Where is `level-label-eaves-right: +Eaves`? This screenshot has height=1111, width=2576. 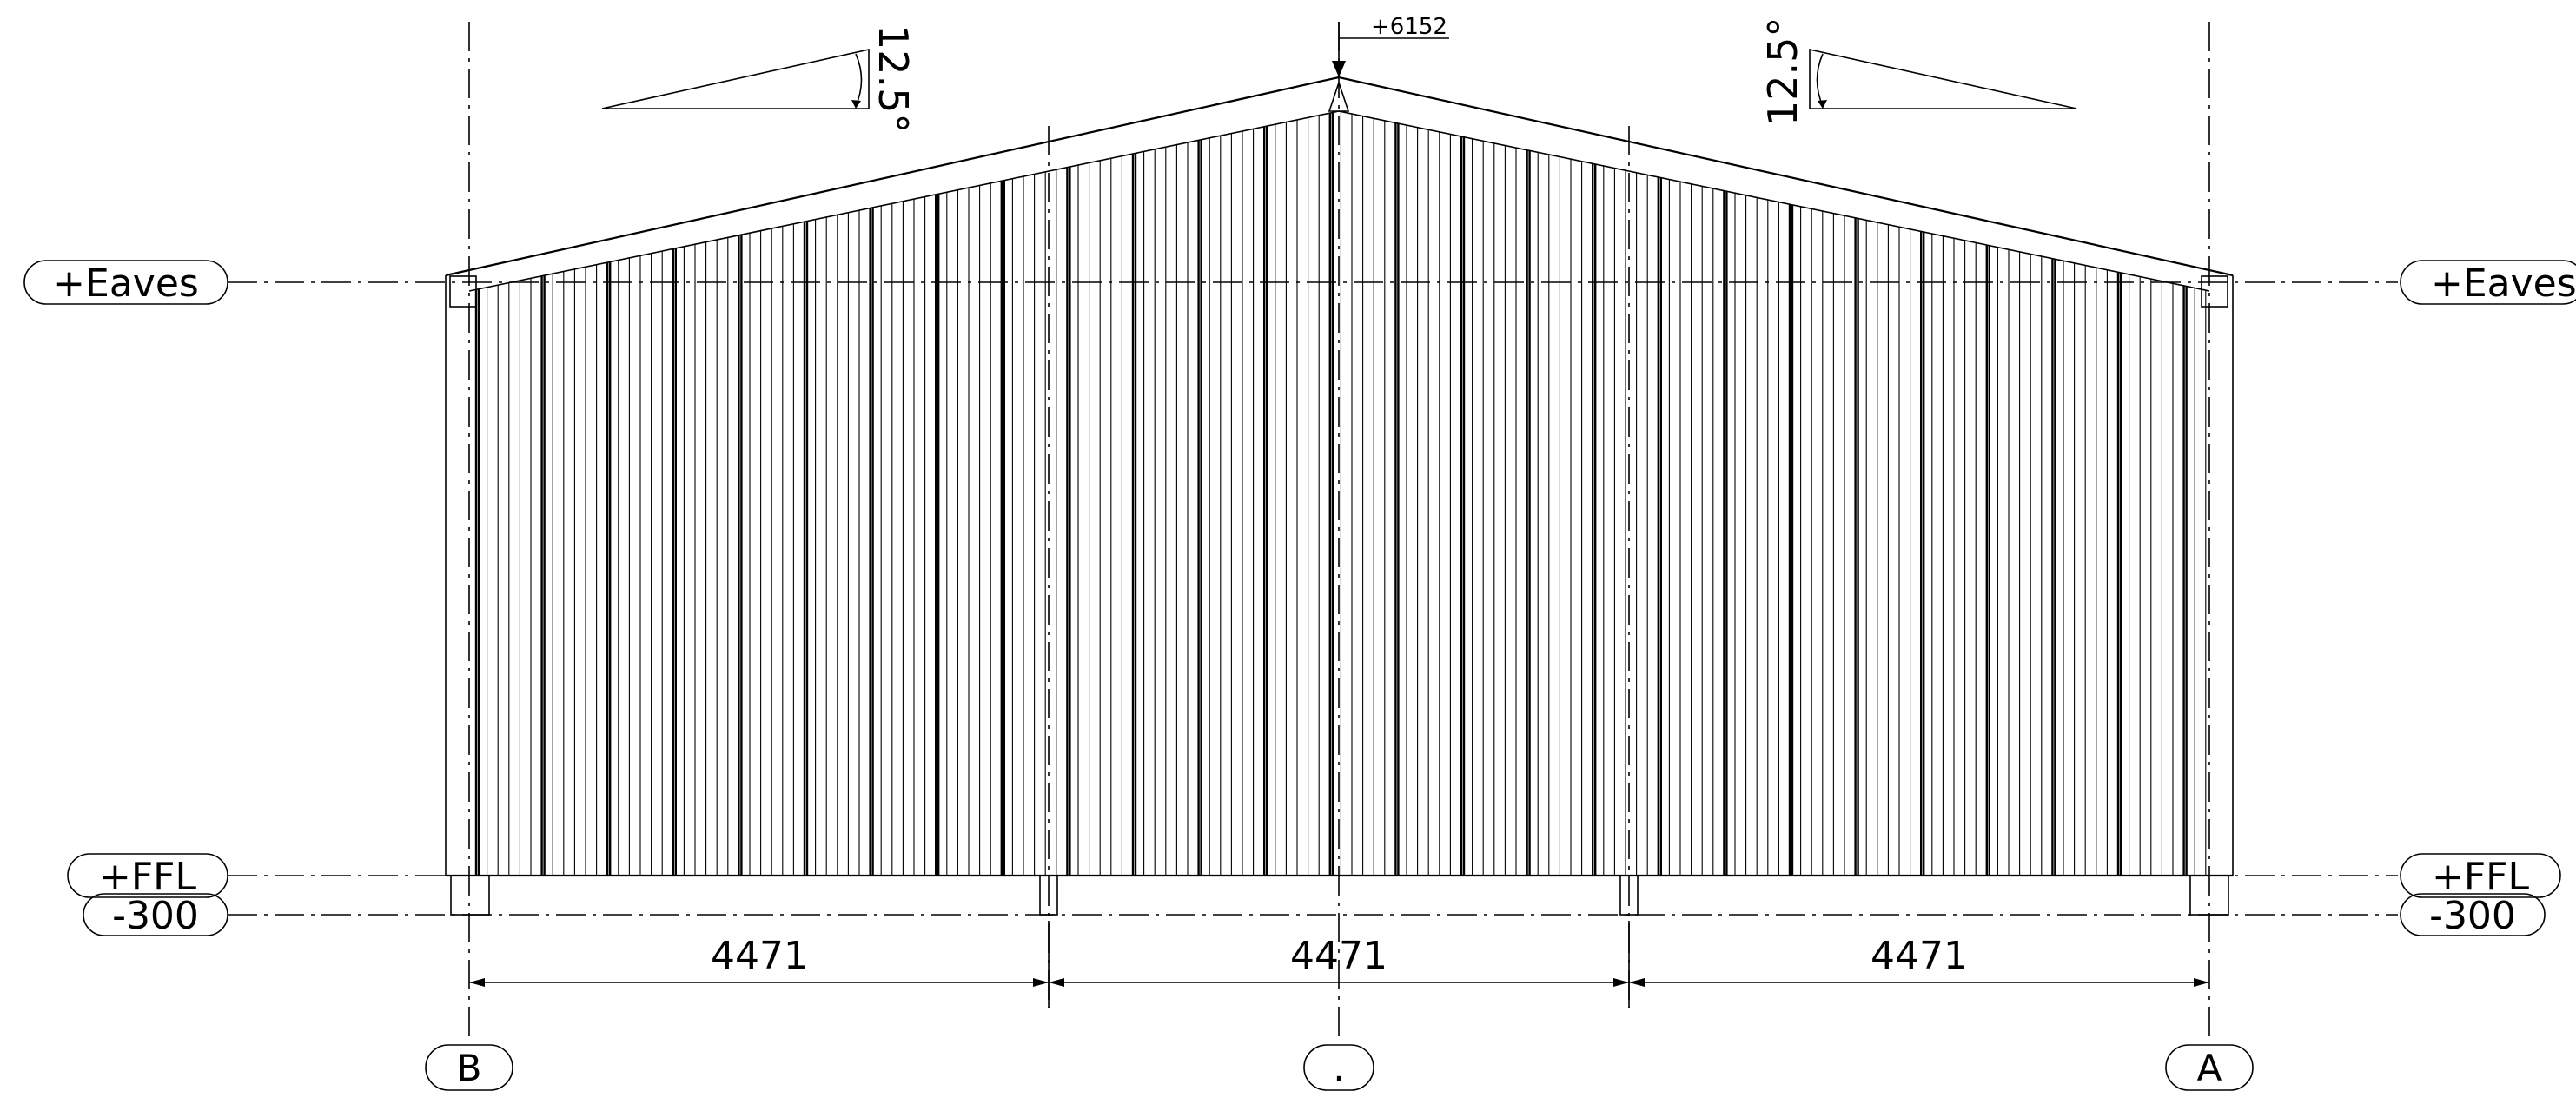 level-label-eaves-right: +Eaves is located at coordinates (2503, 283).